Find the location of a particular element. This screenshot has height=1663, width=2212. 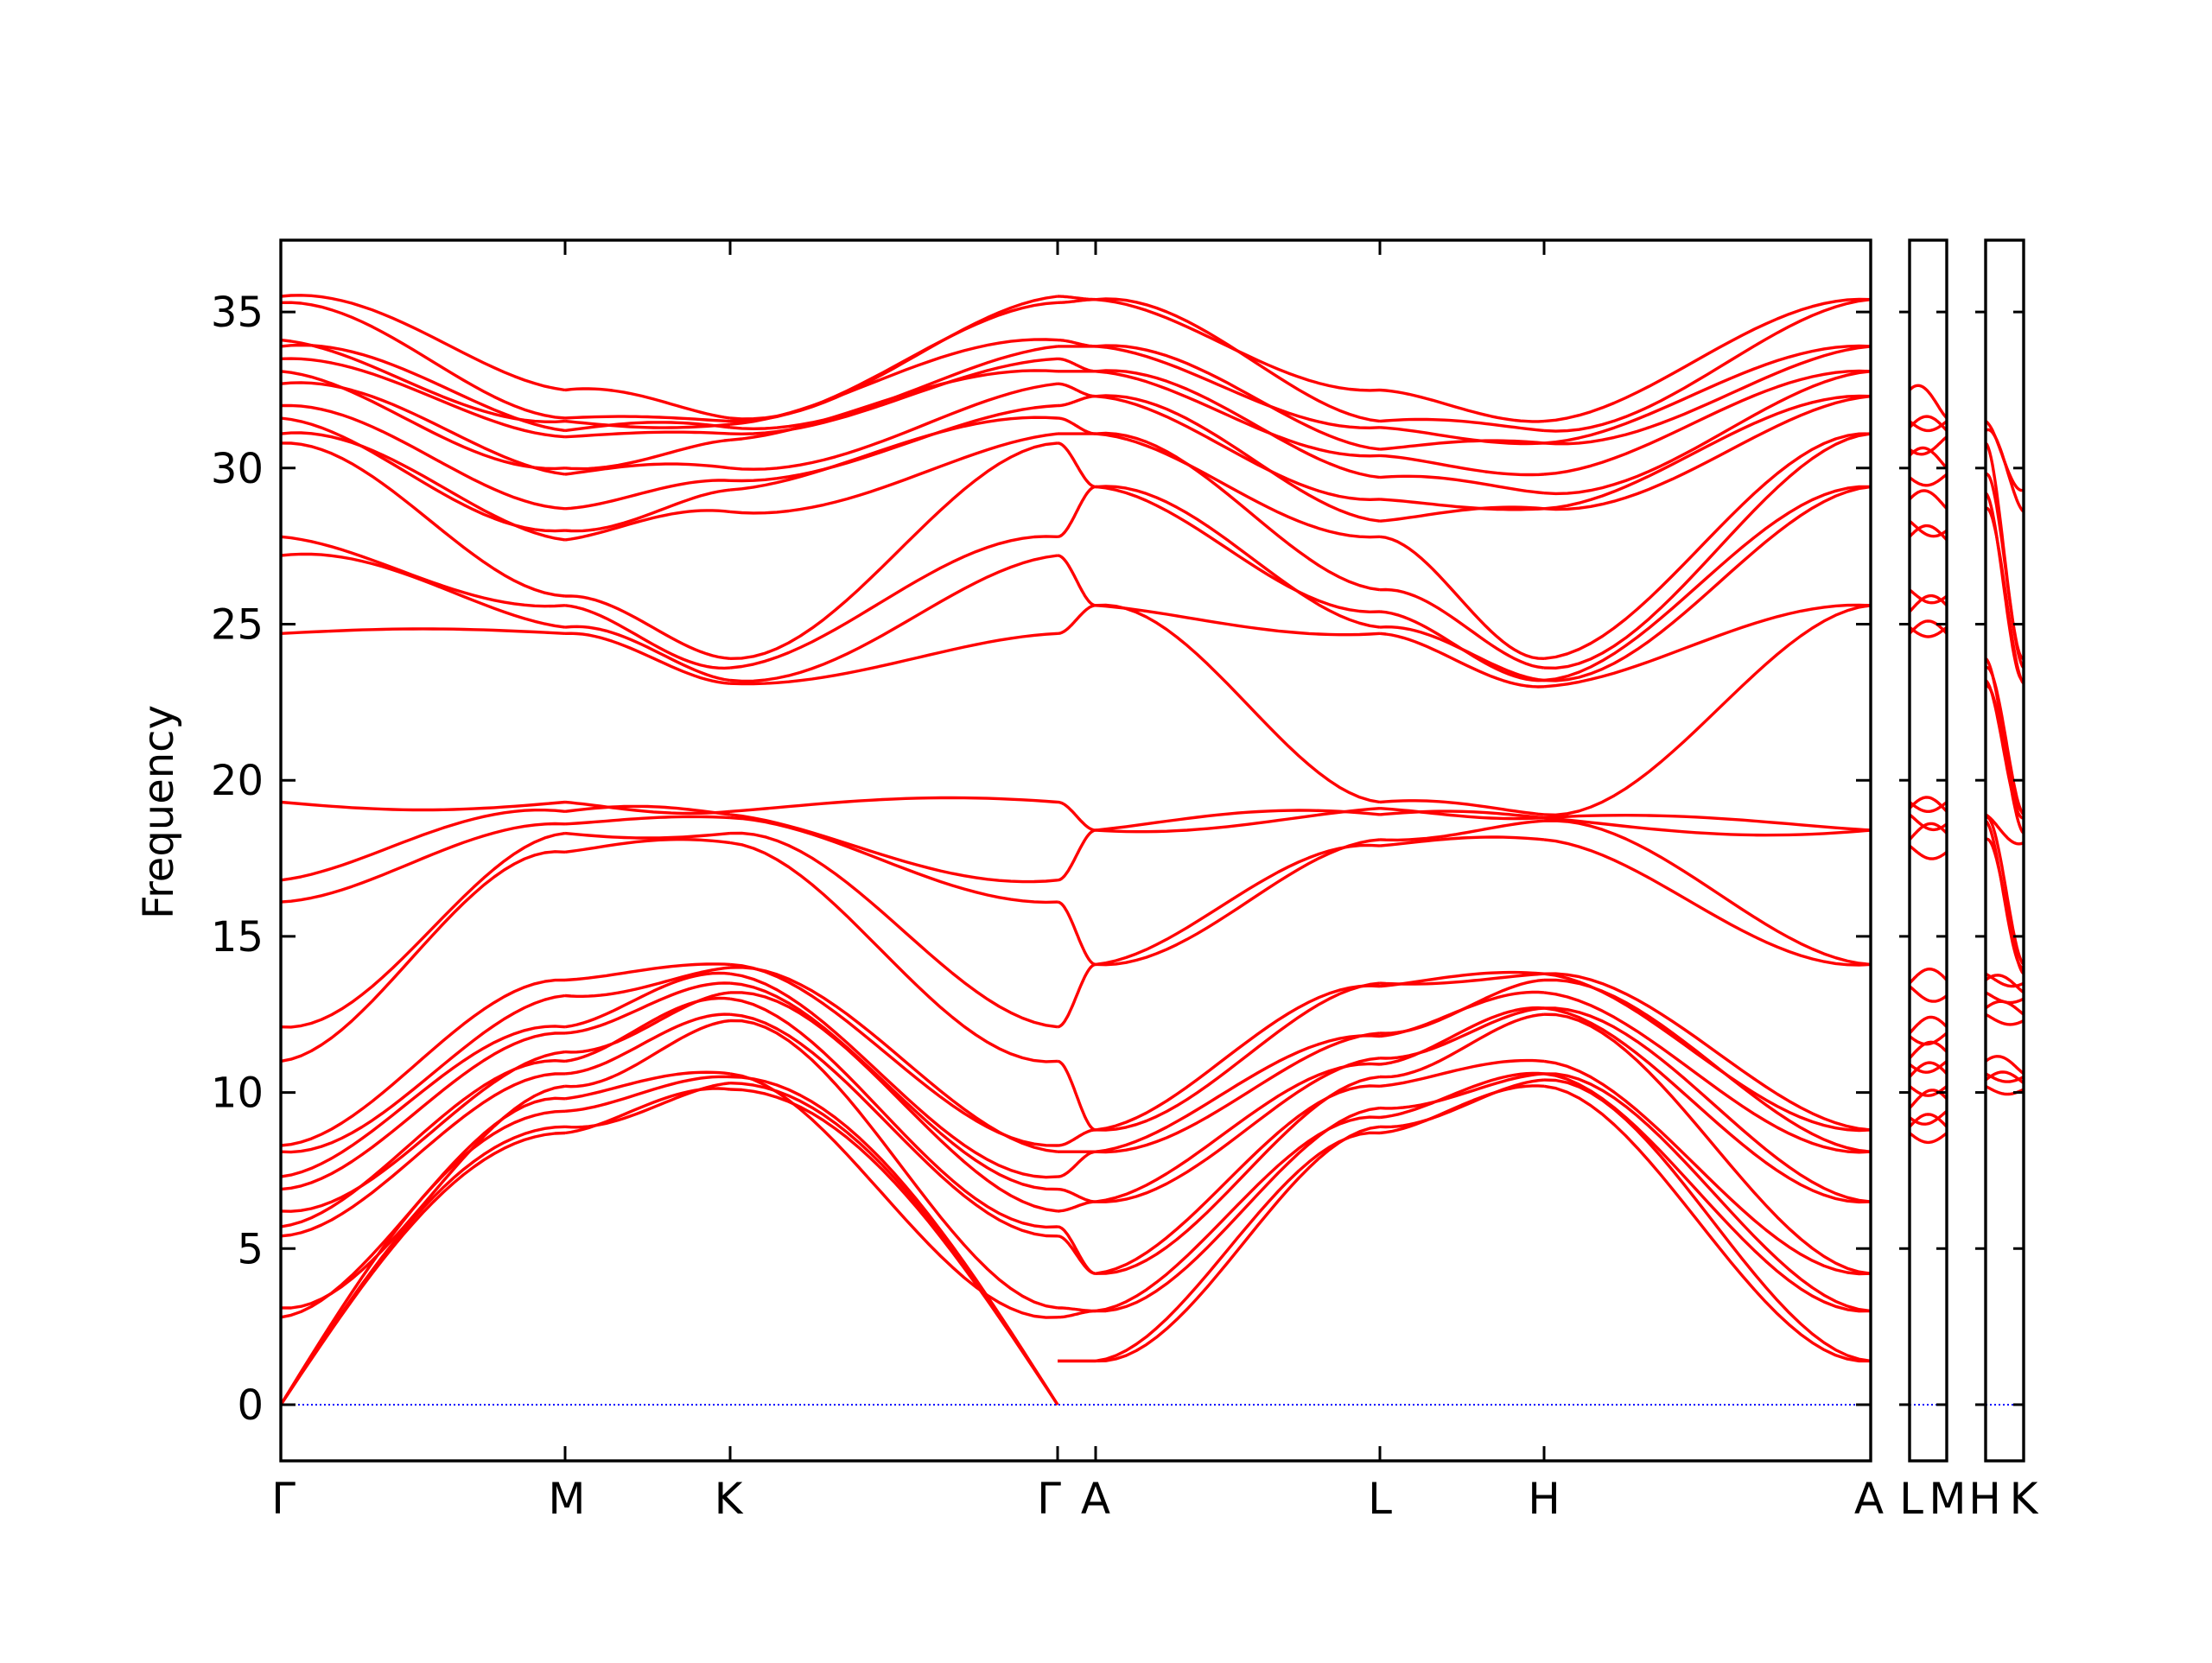

y-tick-label: 0 is located at coordinates (250, 1406).